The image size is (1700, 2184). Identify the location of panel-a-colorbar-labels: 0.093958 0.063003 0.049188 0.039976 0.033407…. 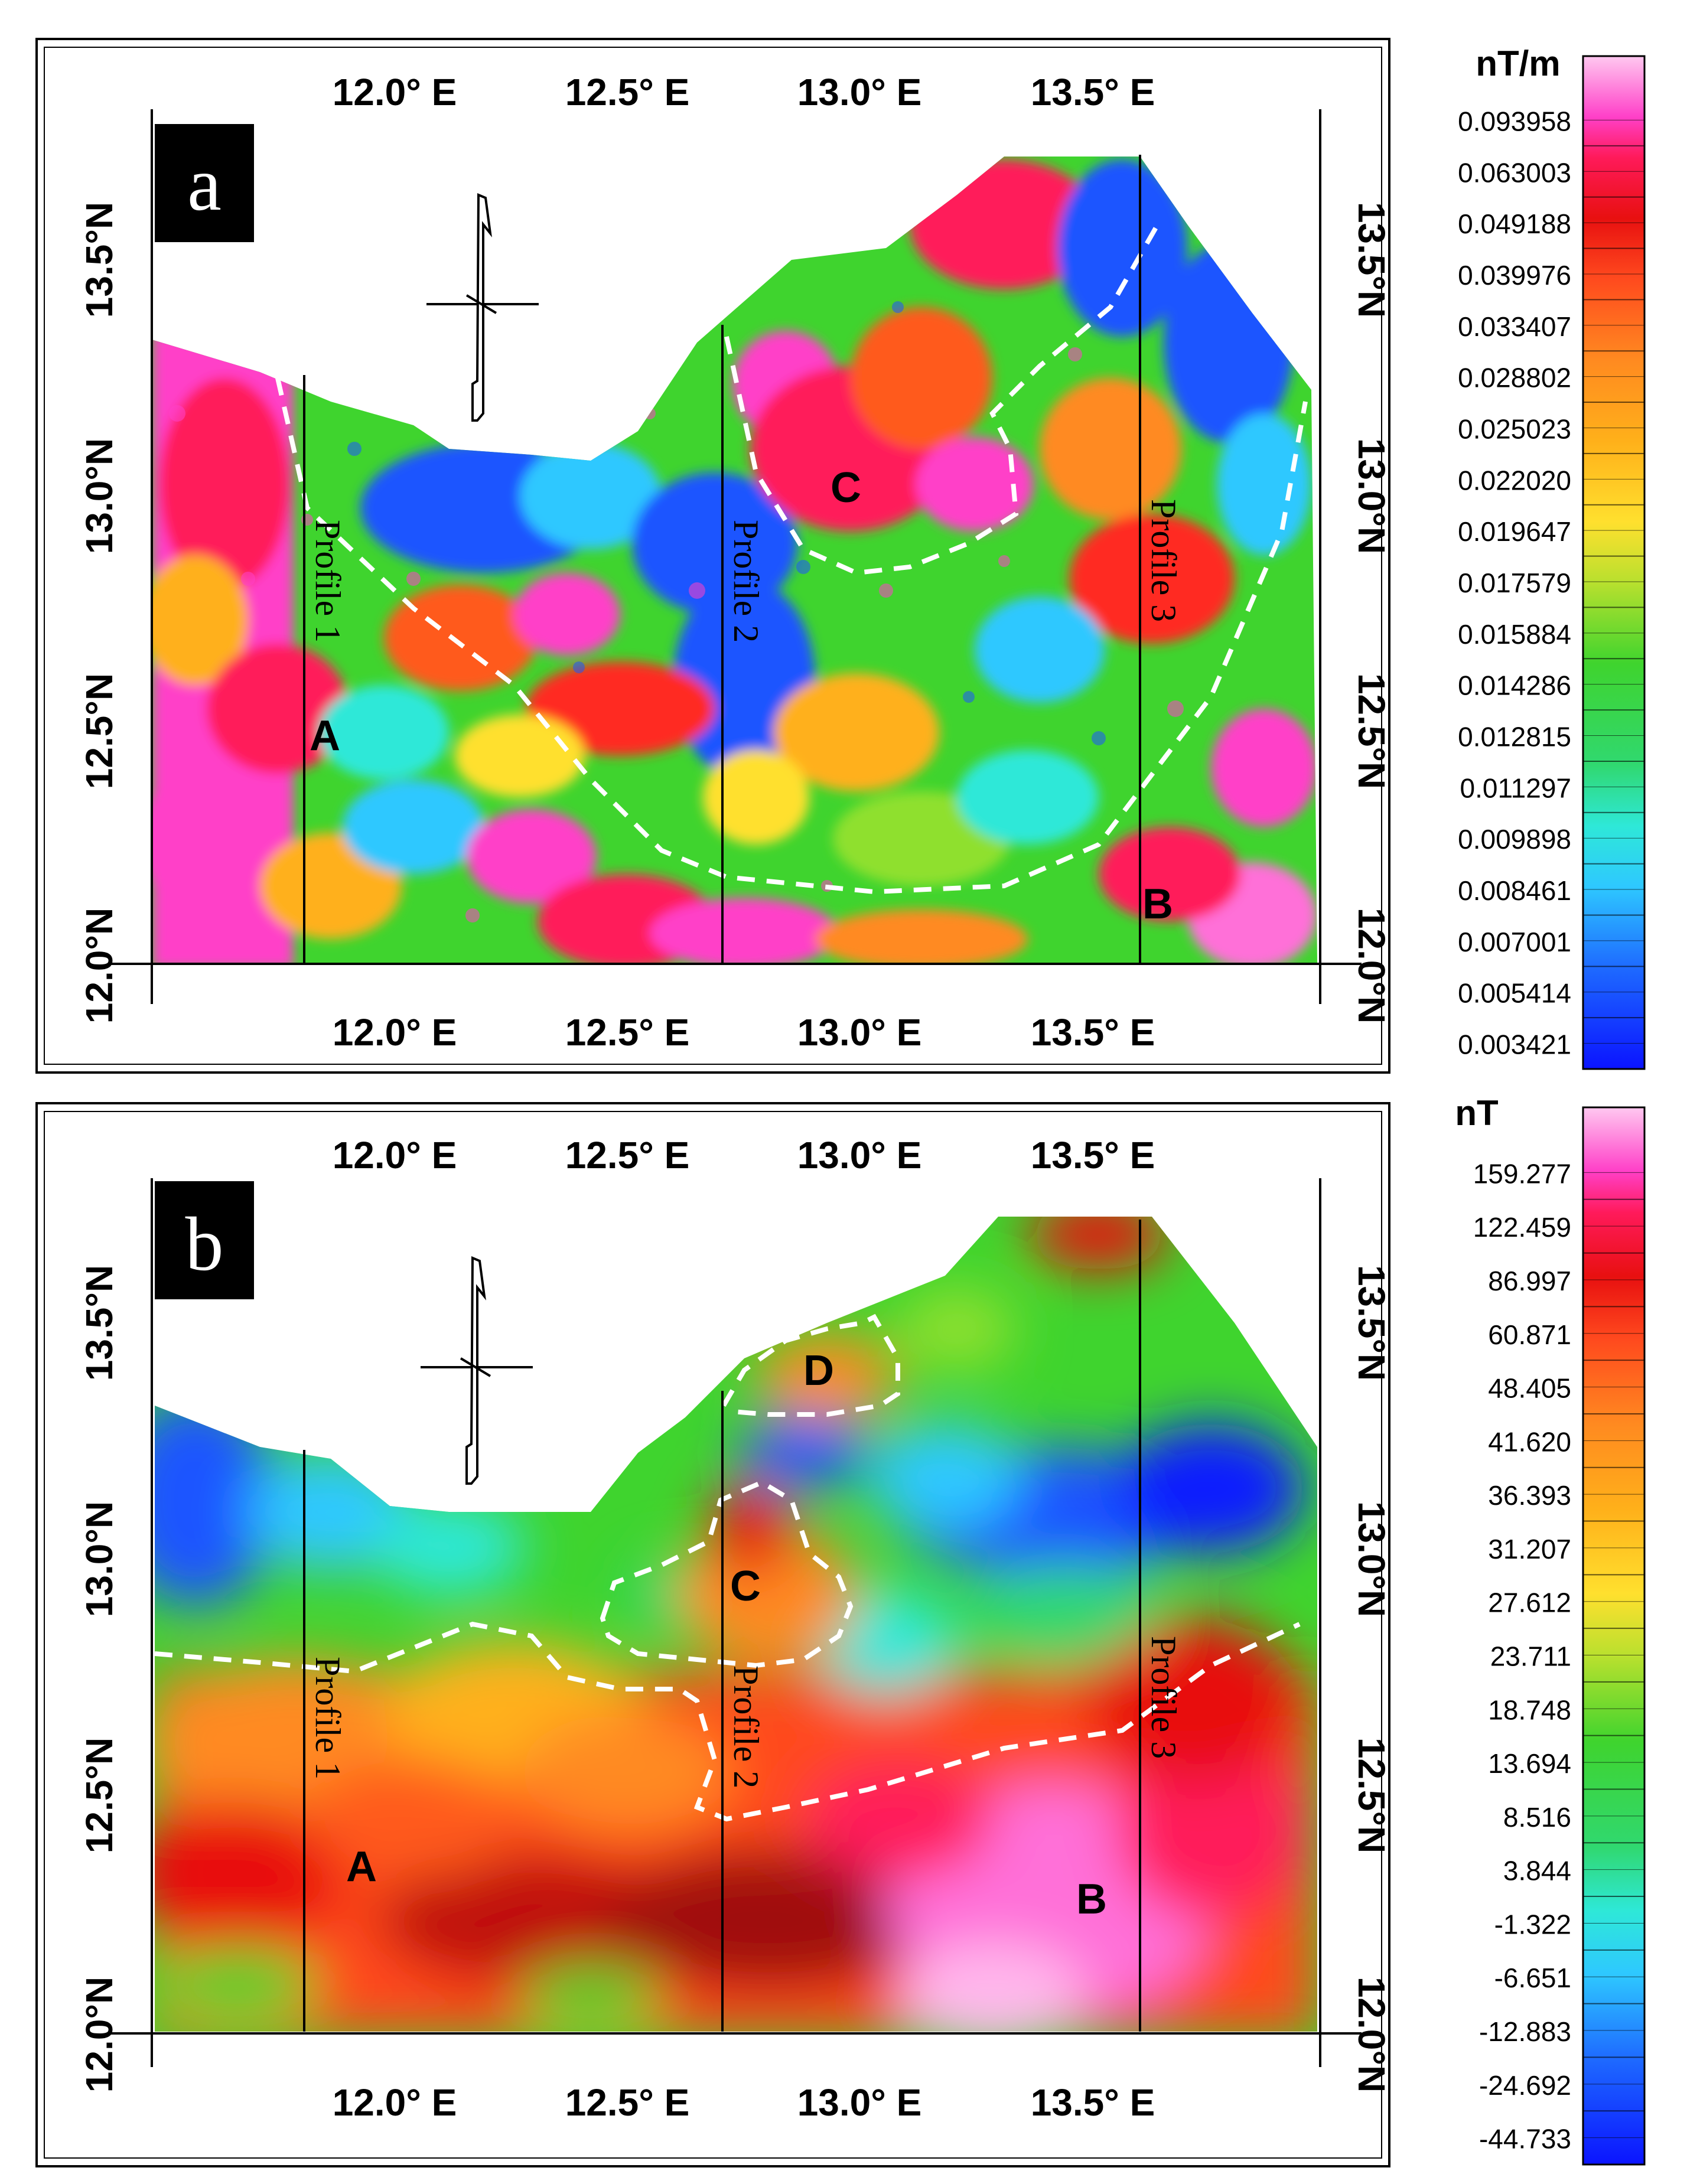
(1514, 583).